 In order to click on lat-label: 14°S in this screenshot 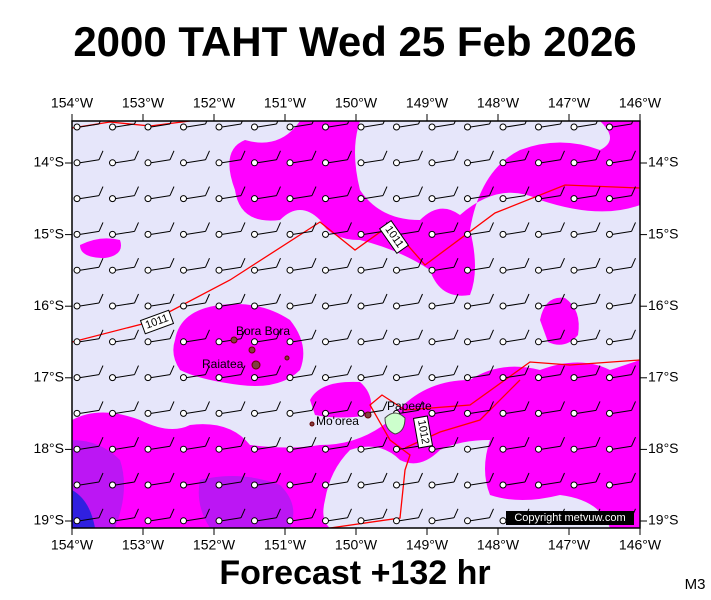, I will do `click(48, 162)`.